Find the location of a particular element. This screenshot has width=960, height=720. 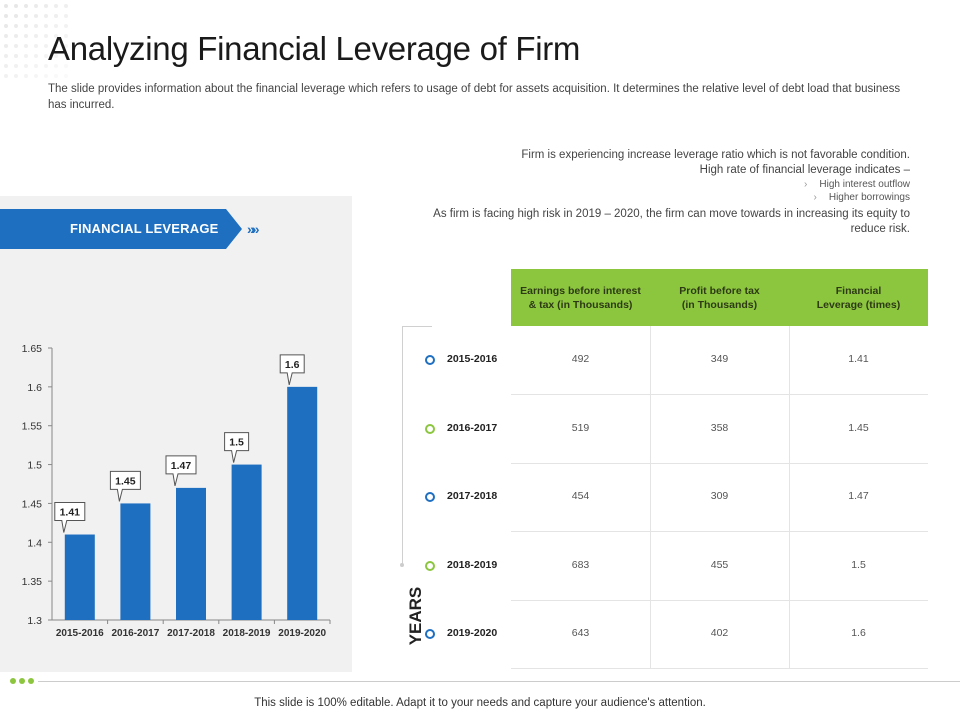

year-label: 2018-2019 is located at coordinates (472, 565).